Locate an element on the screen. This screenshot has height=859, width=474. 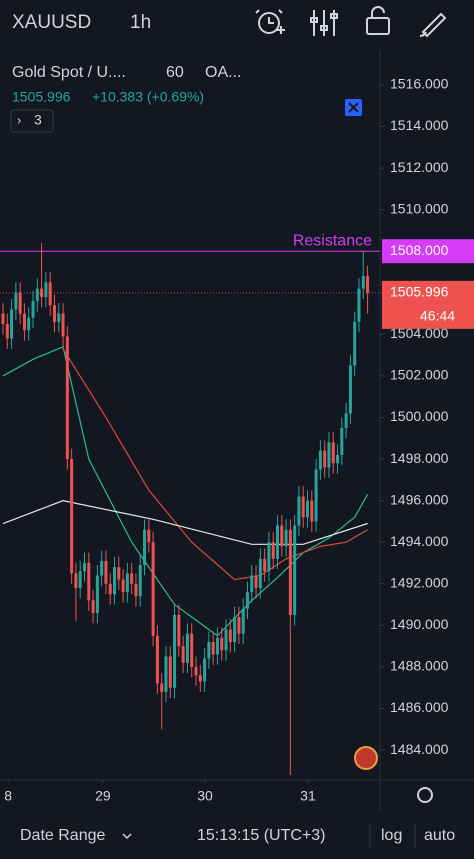
moving-average is located at coordinates (185, 522).